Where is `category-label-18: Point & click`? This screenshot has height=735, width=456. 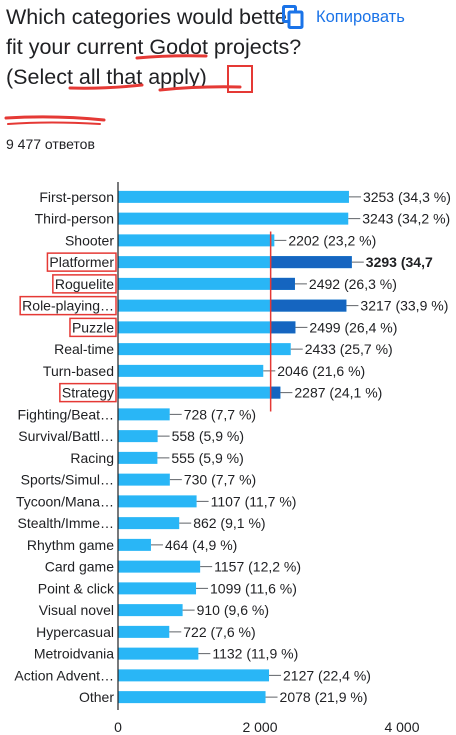
category-label-18: Point & click is located at coordinates (76, 588).